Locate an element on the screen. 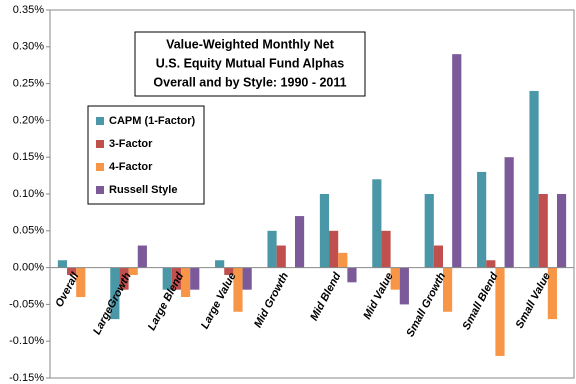 Image resolution: width=576 pixels, height=384 pixels. legend-label: CAPM (1-Factor) is located at coordinates (152, 121).